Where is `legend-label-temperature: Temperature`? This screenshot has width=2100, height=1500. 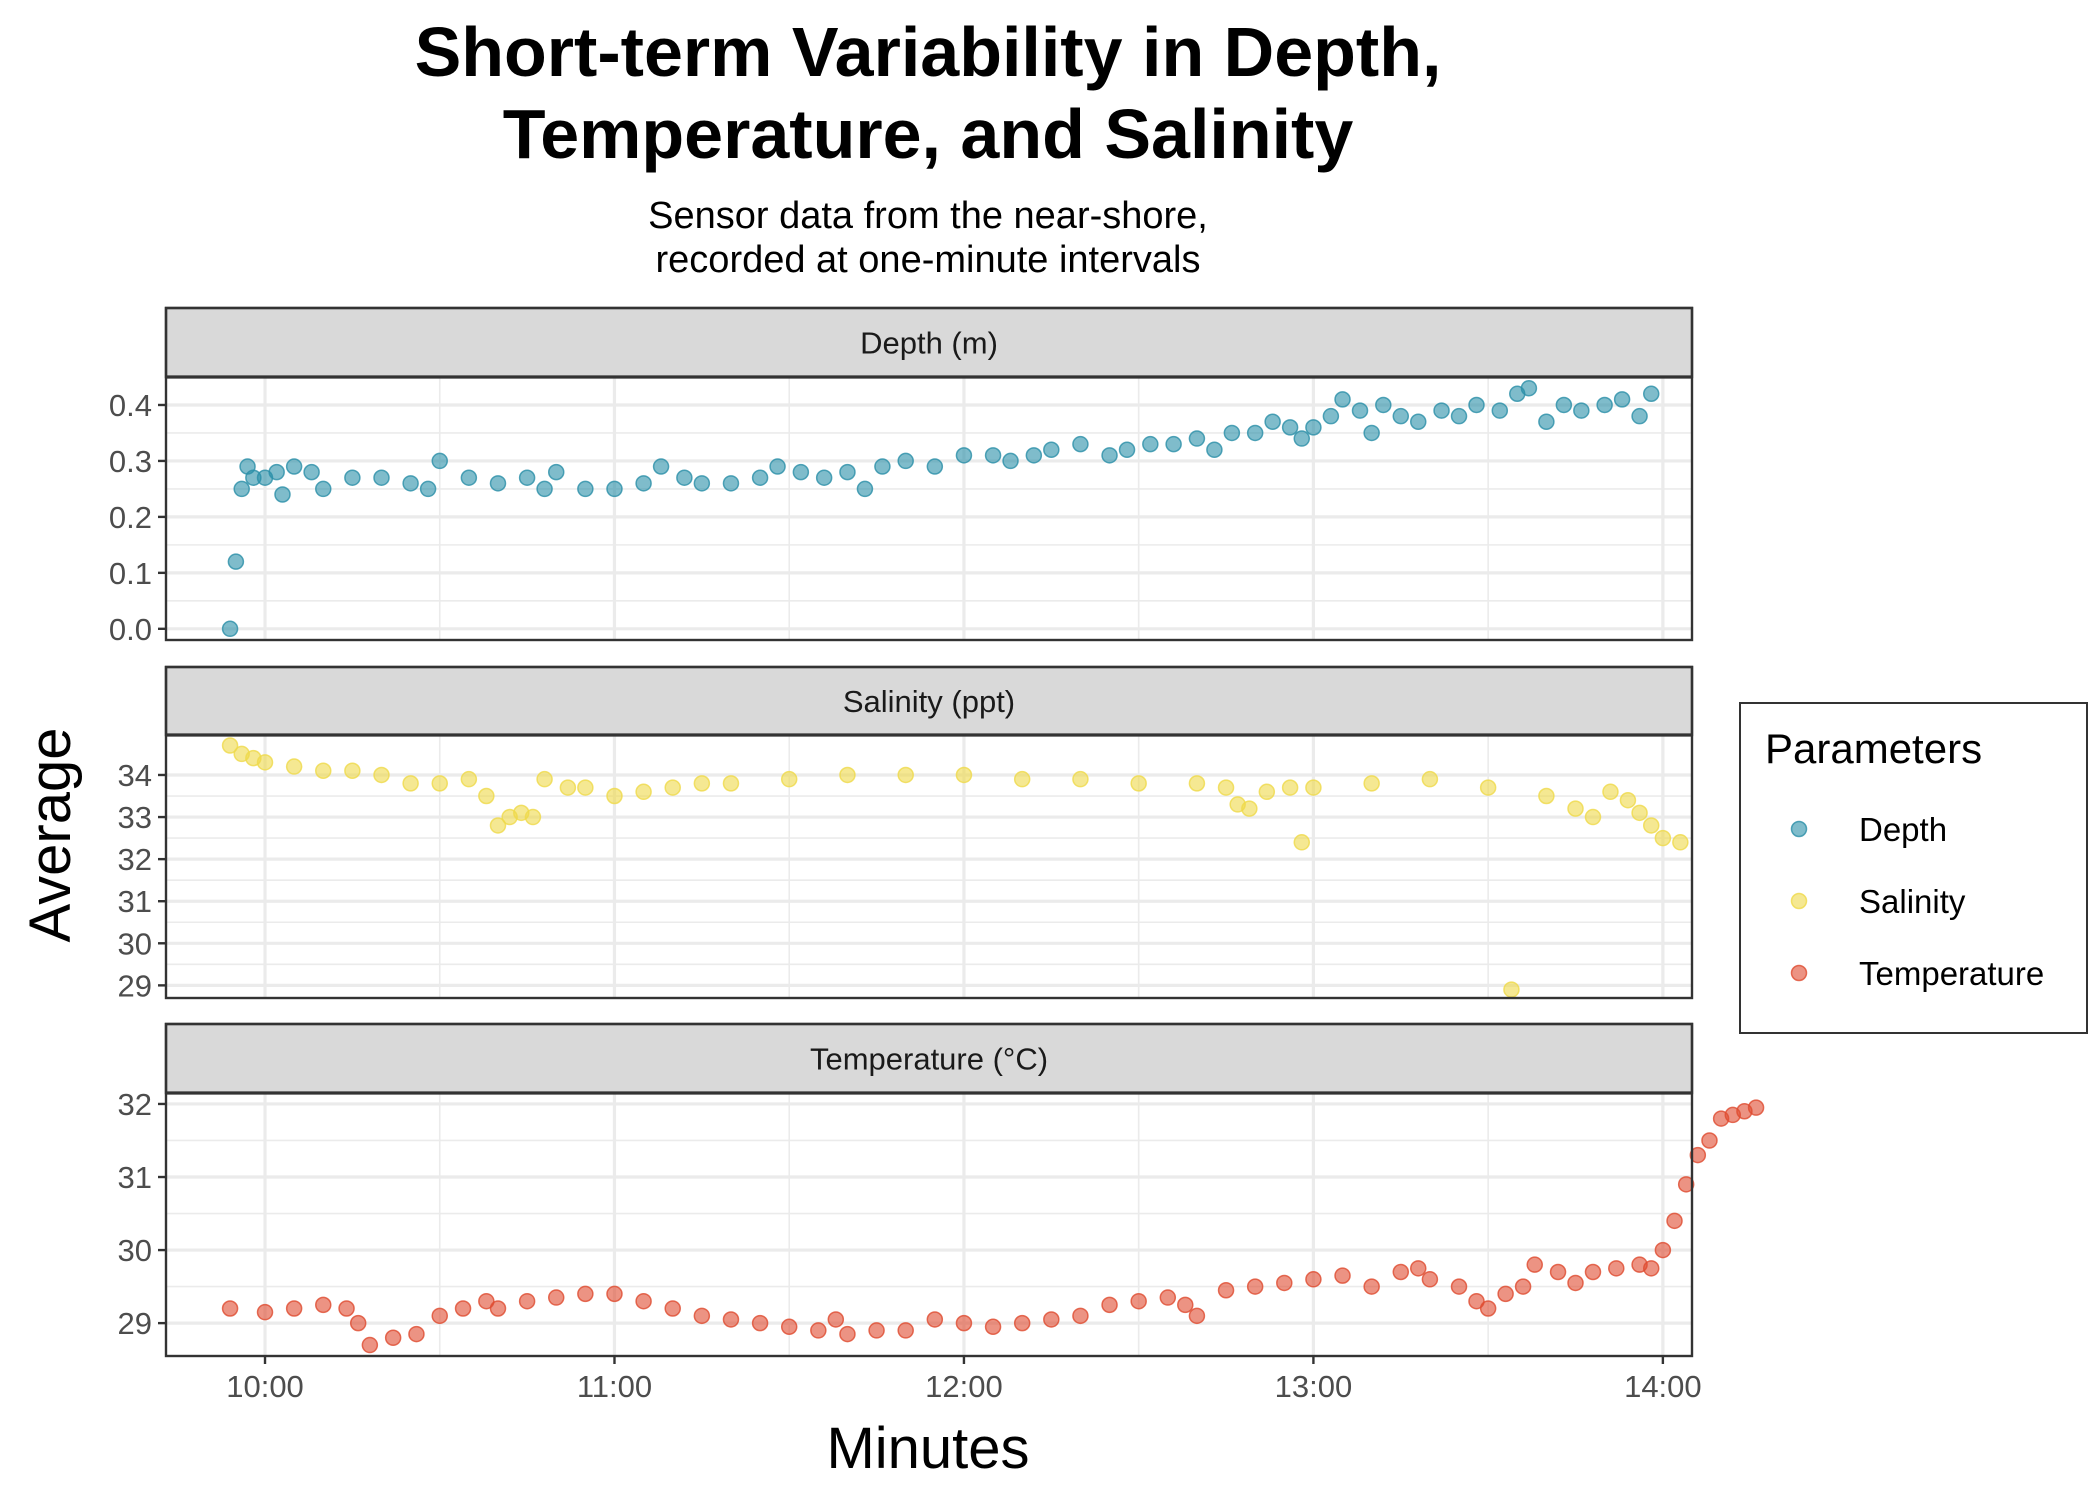
legend-label-temperature: Temperature is located at coordinates (1951, 973).